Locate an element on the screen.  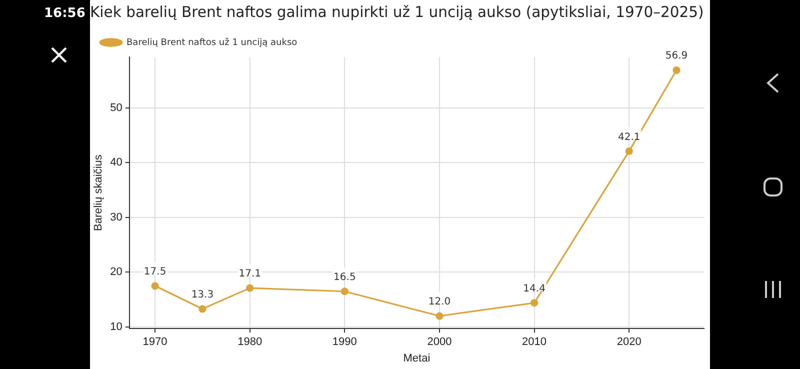
legend-label: Barelių Brent naftos už 1 unciją aukso is located at coordinates (212, 42).